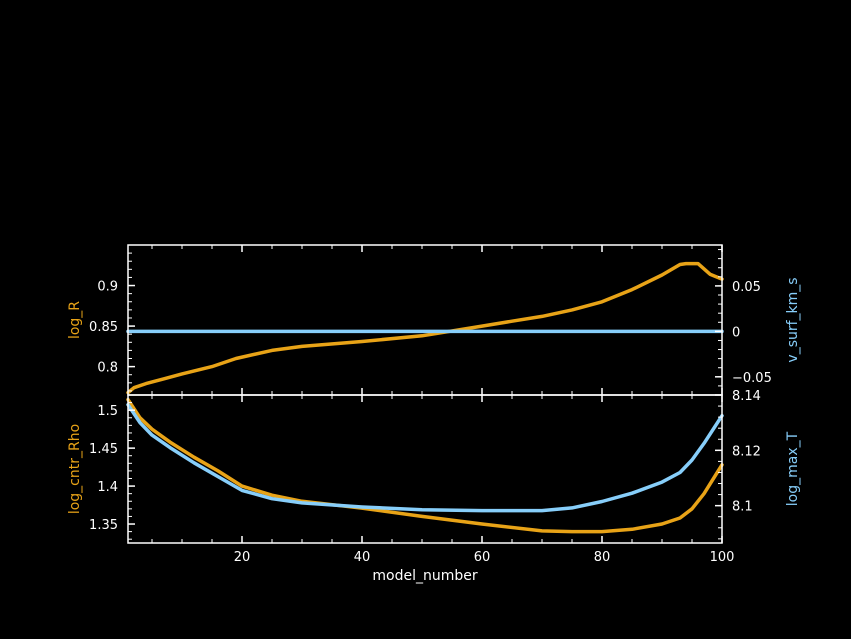 This screenshot has height=639, width=851. Describe the element at coordinates (107, 368) in the screenshot. I see `y-left-tick-label: 0.8` at that location.